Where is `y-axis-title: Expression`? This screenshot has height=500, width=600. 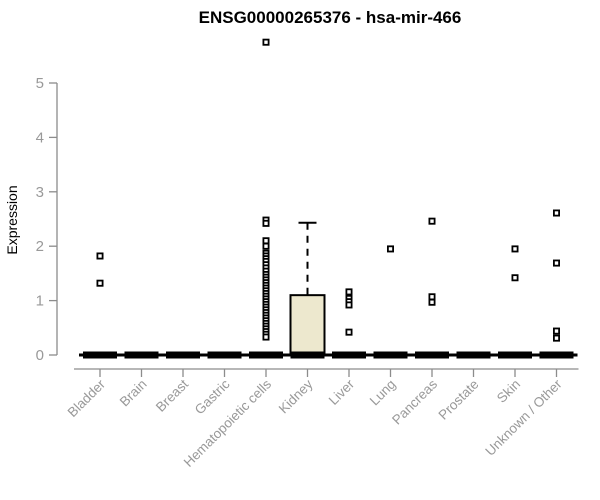
y-axis-title: Expression is located at coordinates (12, 219).